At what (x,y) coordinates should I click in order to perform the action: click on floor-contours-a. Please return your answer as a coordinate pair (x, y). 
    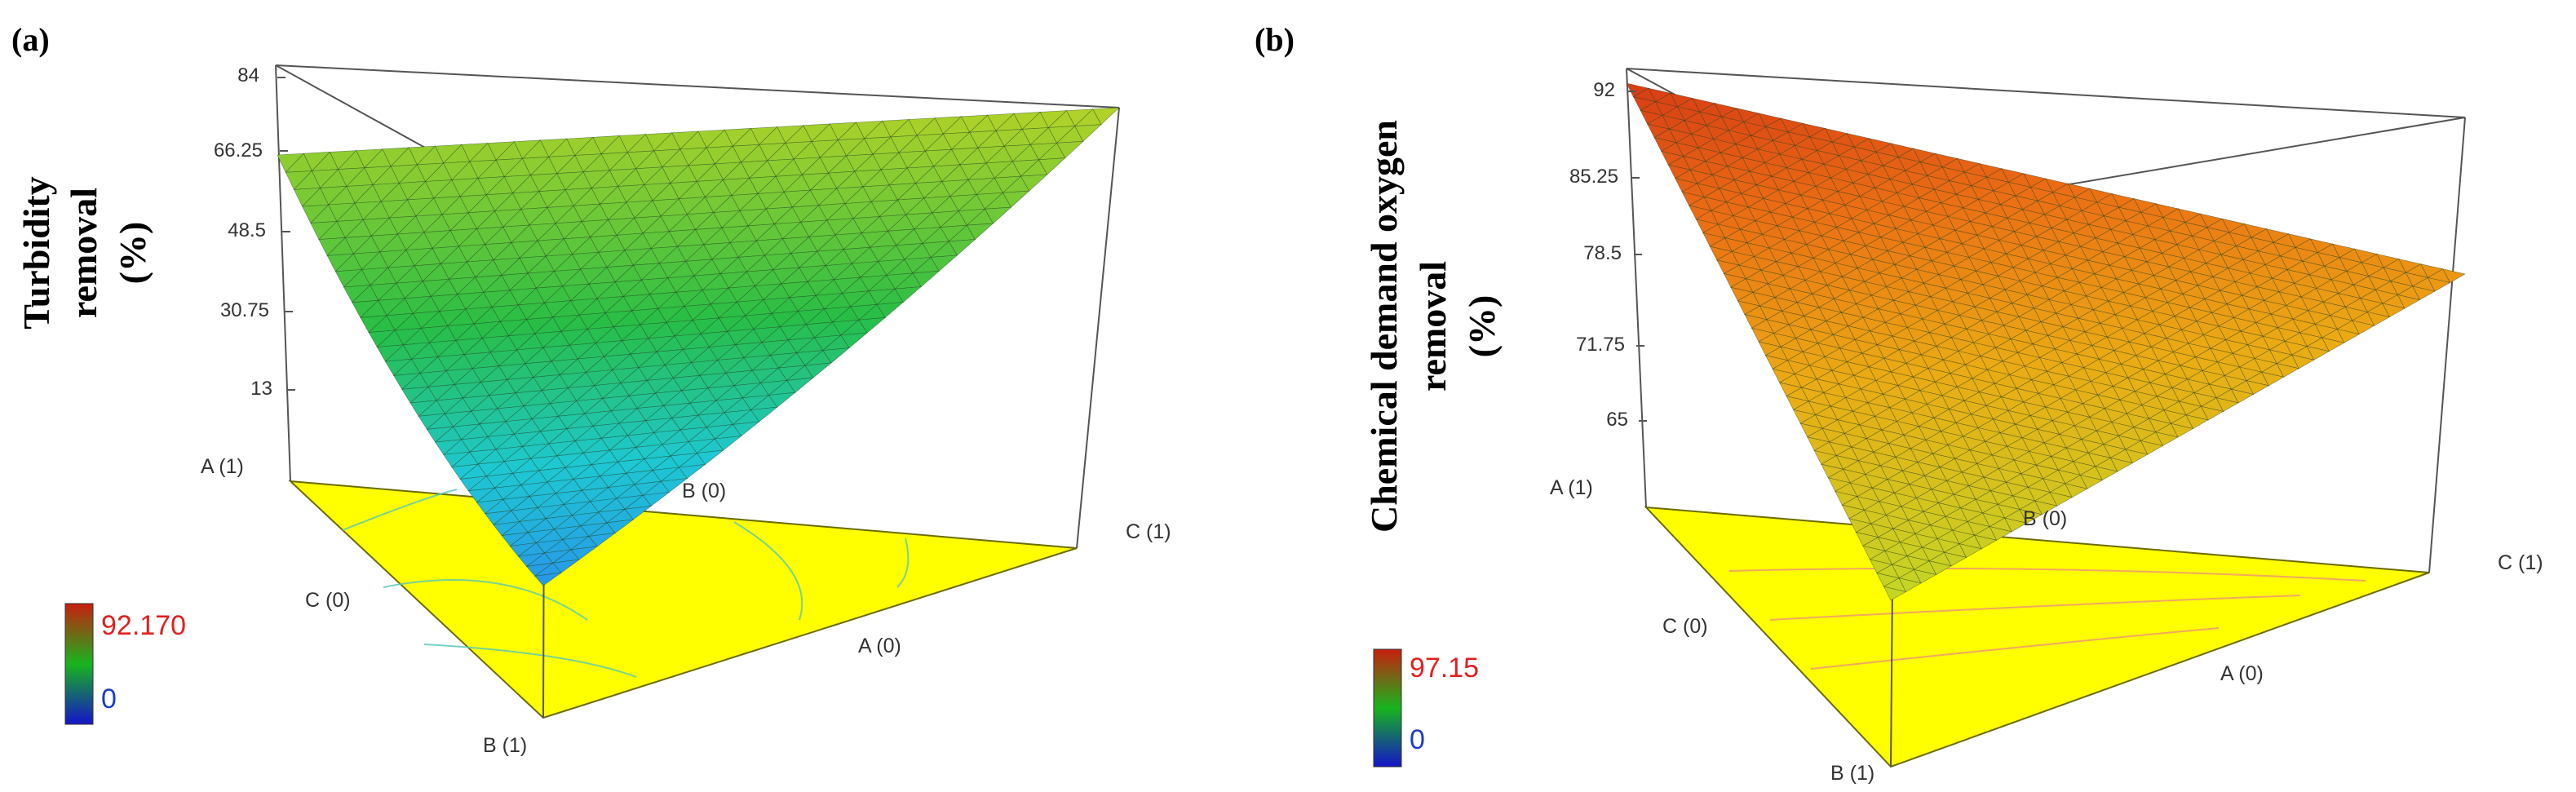
    Looking at the image, I should click on (626, 583).